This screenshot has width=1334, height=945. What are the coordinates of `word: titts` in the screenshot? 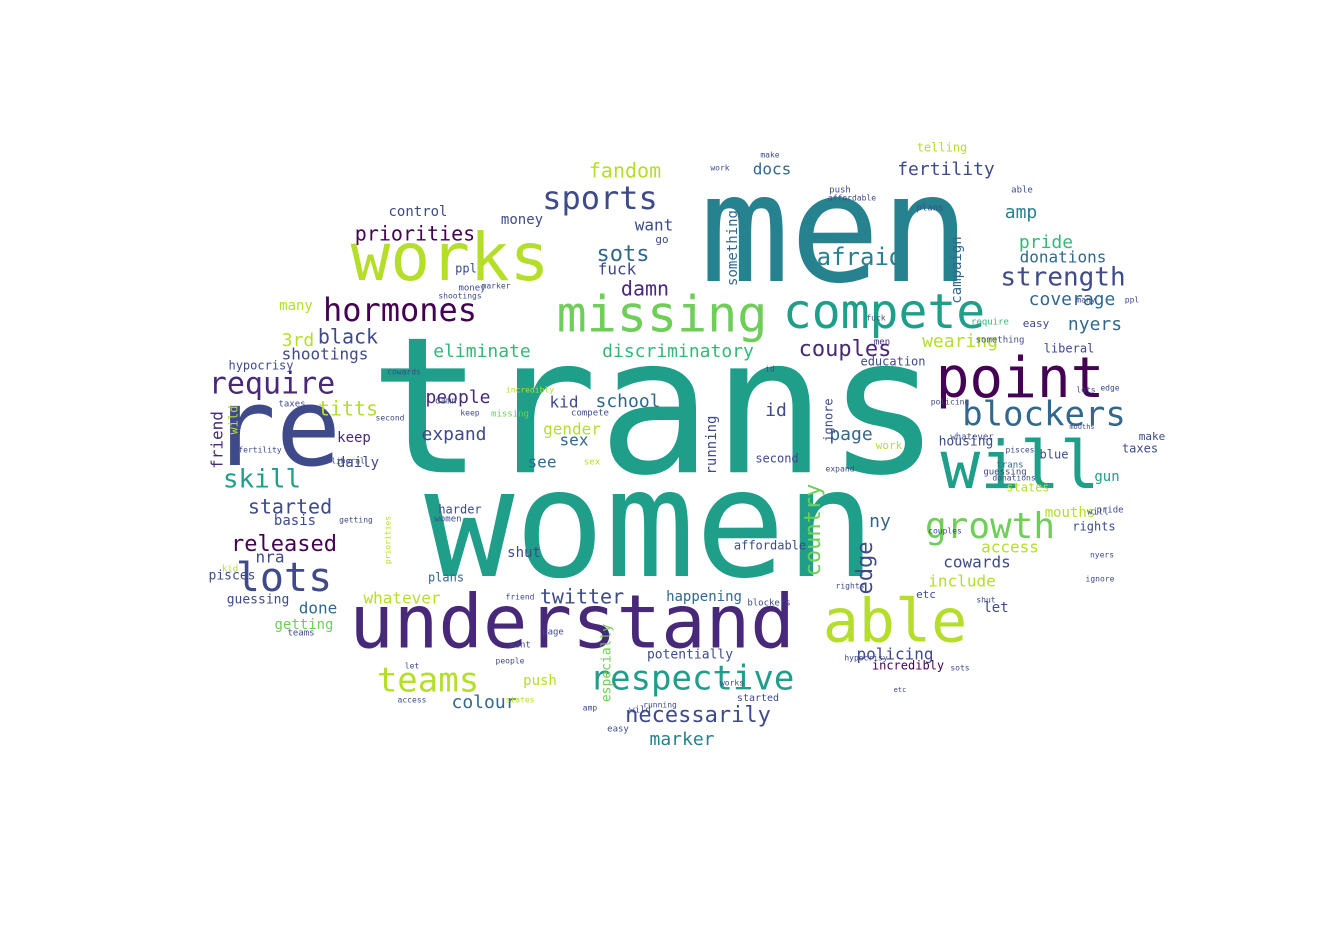 It's located at (348, 409).